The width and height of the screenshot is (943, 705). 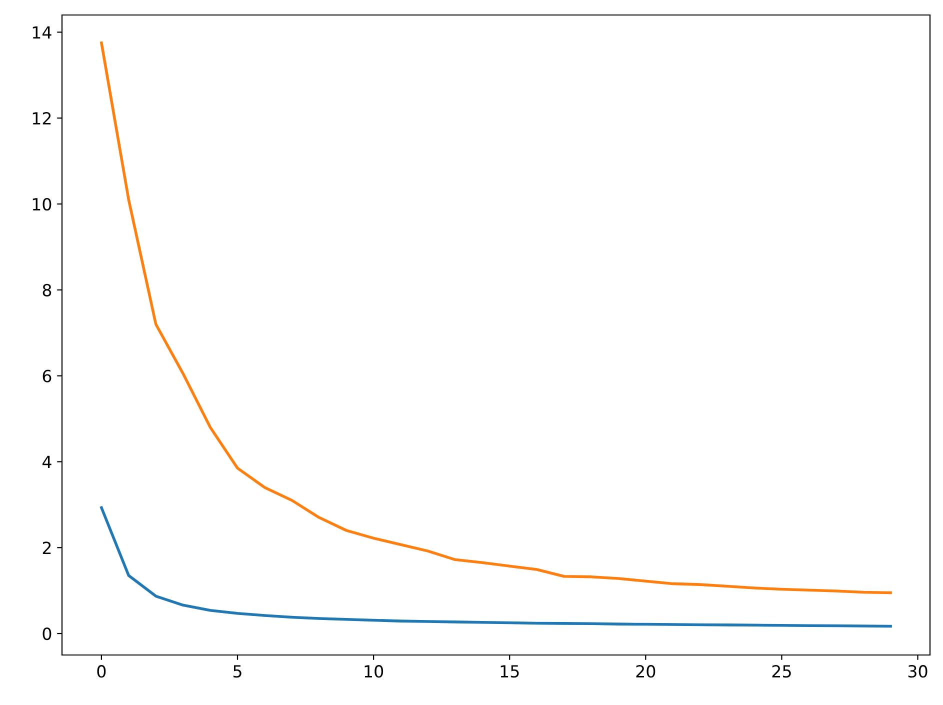 I want to click on x-tick-label: 5, so click(x=237, y=671).